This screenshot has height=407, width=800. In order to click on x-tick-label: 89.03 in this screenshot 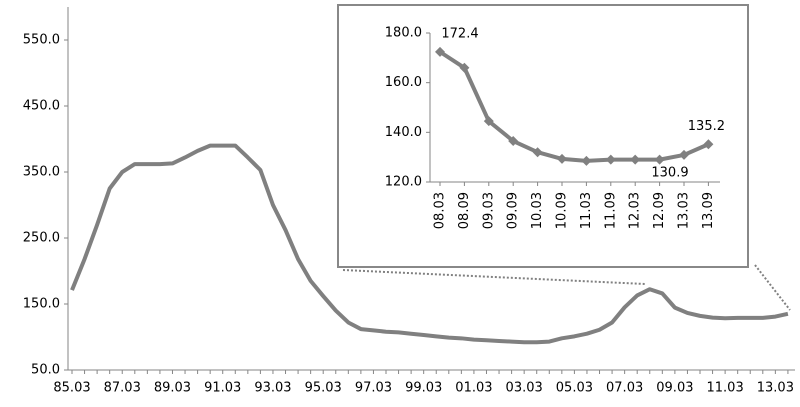, I will do `click(172, 388)`.